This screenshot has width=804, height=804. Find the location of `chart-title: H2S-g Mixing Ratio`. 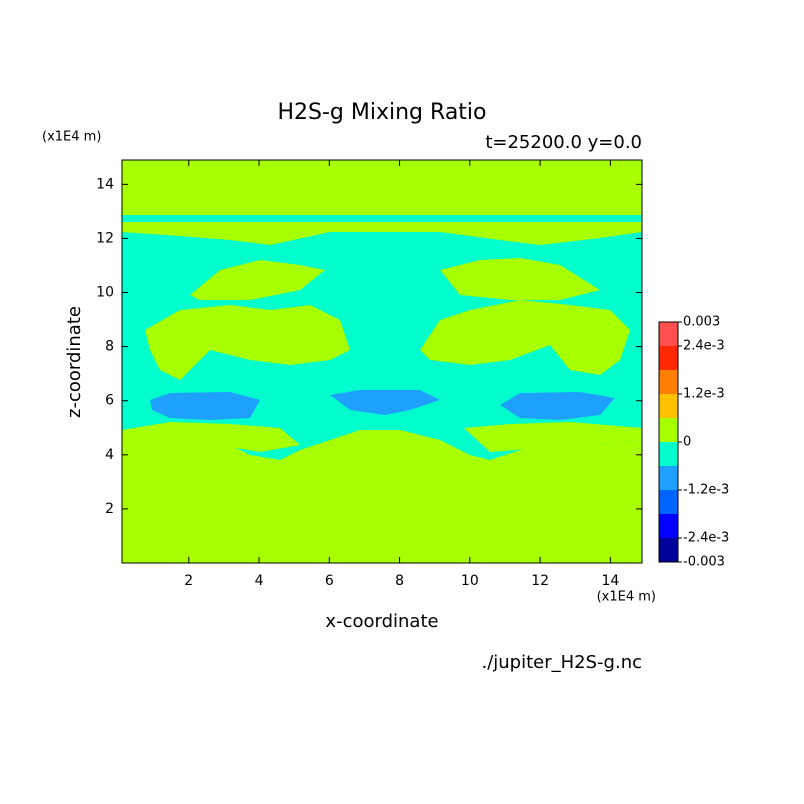

chart-title: H2S-g Mixing Ratio is located at coordinates (381, 112).